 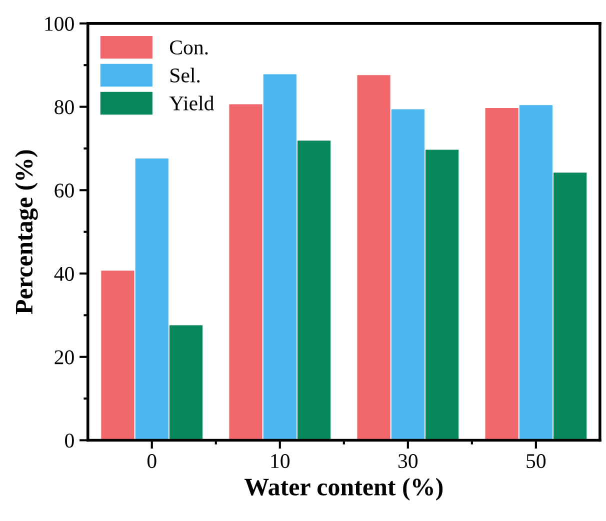 I want to click on y-tick-label: 80, so click(x=64, y=107).